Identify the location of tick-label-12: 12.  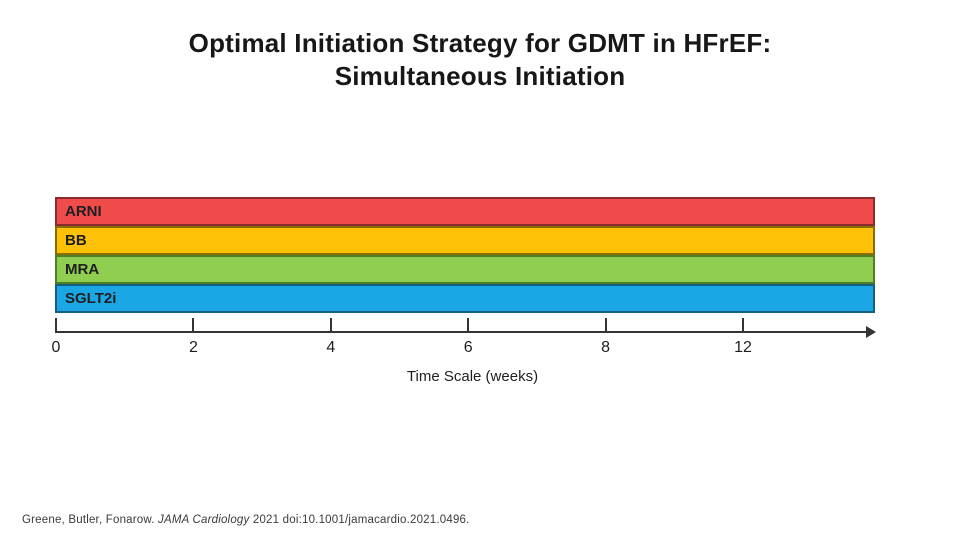
(743, 347).